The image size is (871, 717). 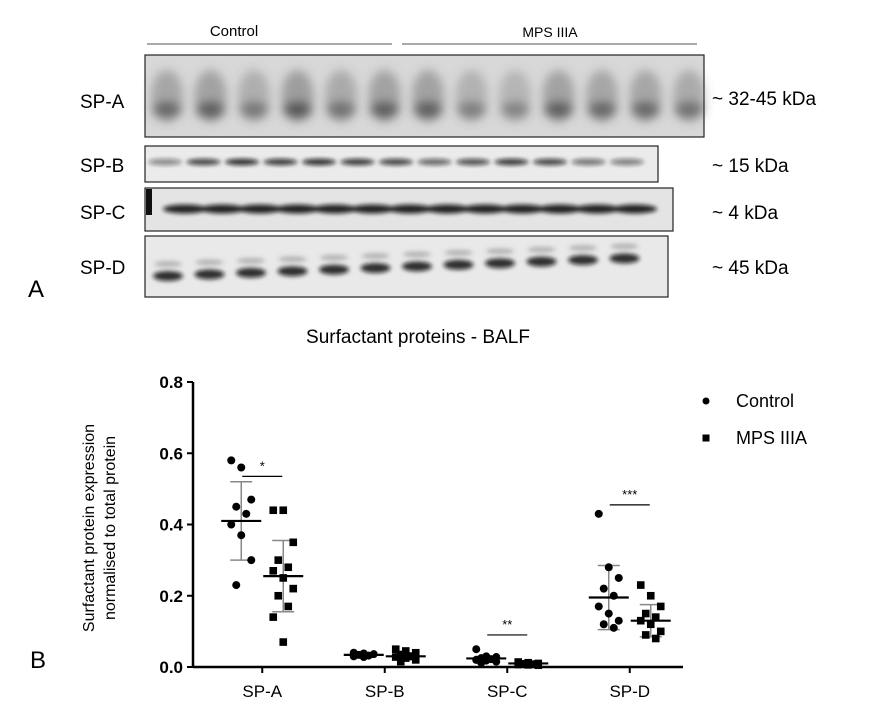 I want to click on blot-size-sp-a: ~ 32-45 kDa, so click(x=764, y=99).